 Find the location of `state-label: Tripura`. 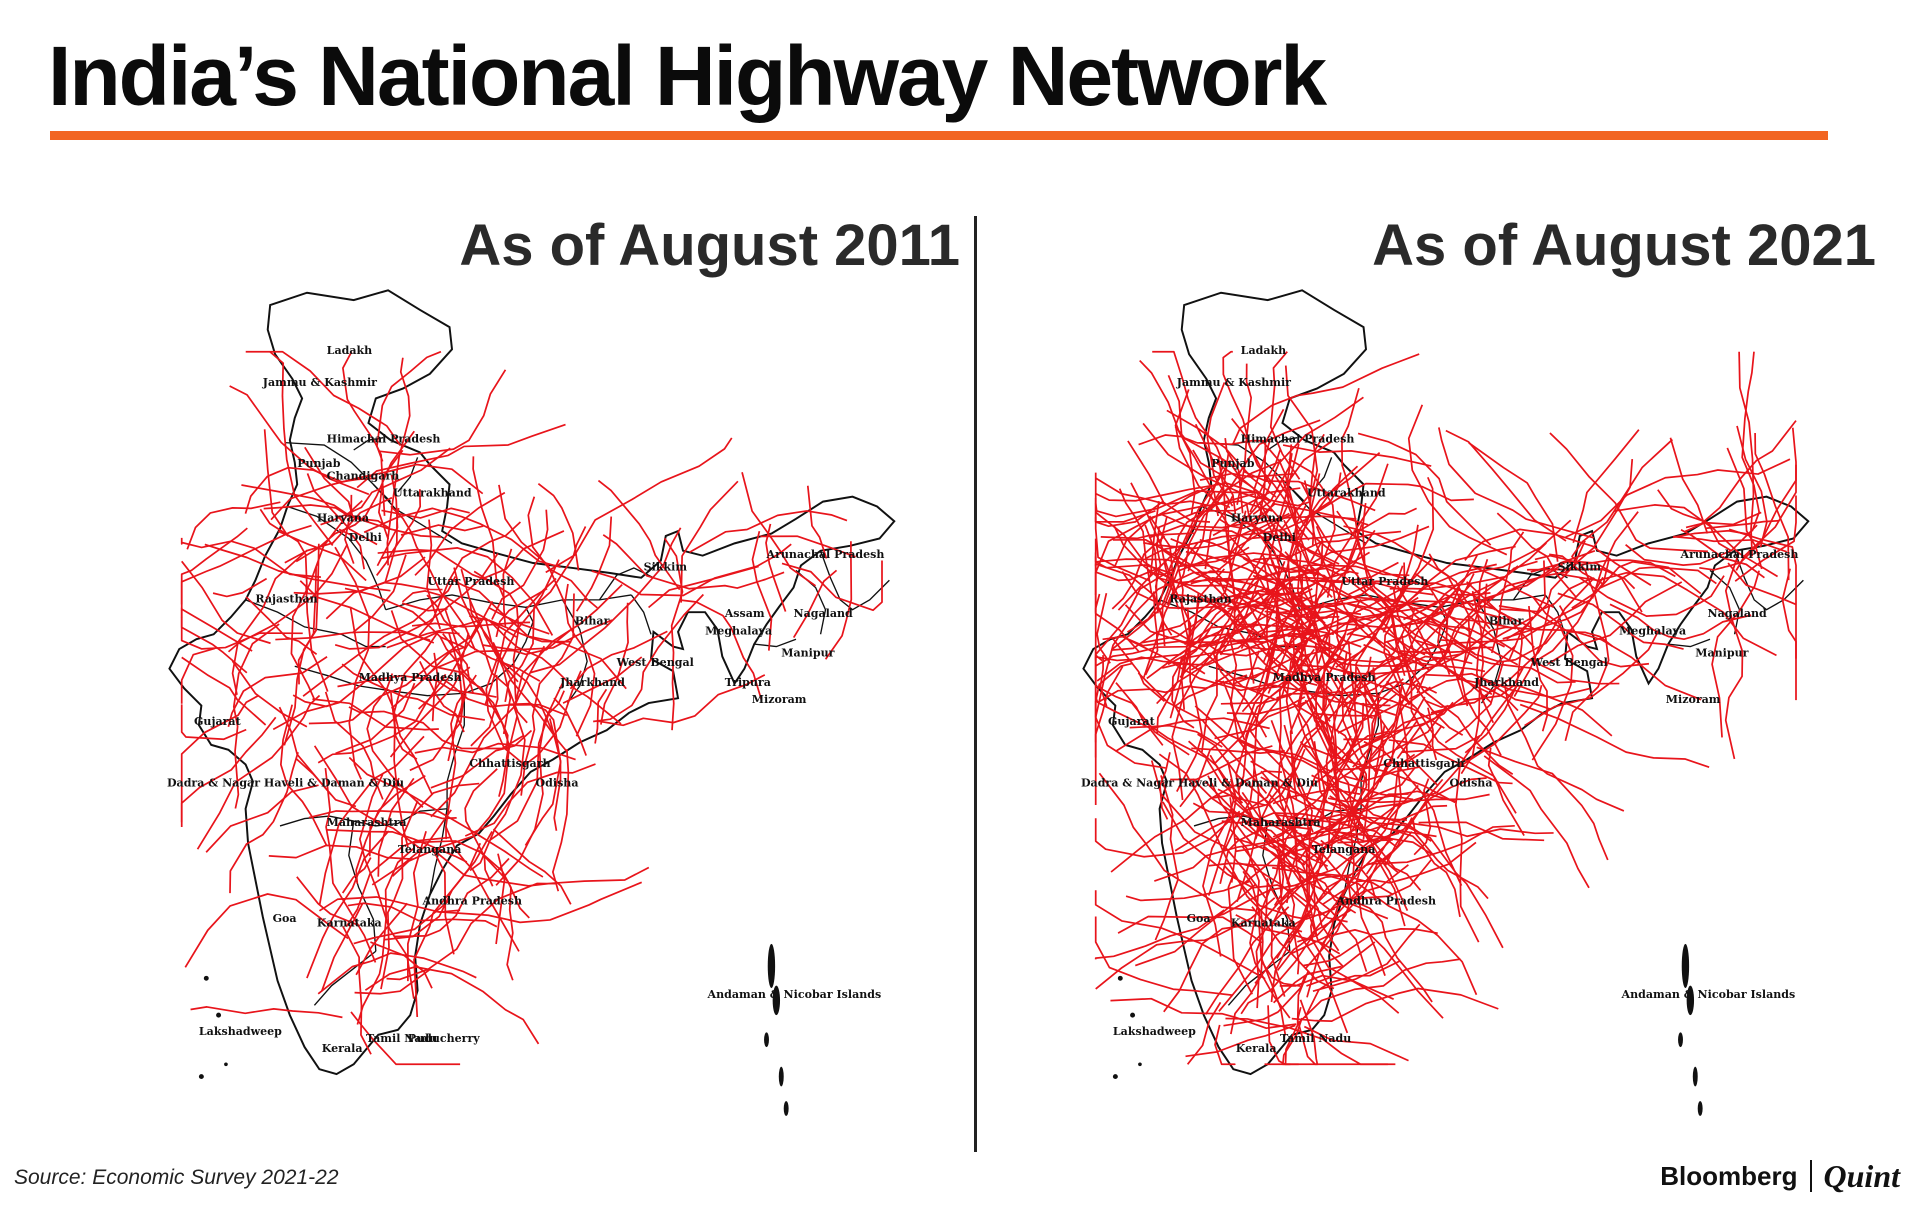

state-label: Tripura is located at coordinates (748, 682).